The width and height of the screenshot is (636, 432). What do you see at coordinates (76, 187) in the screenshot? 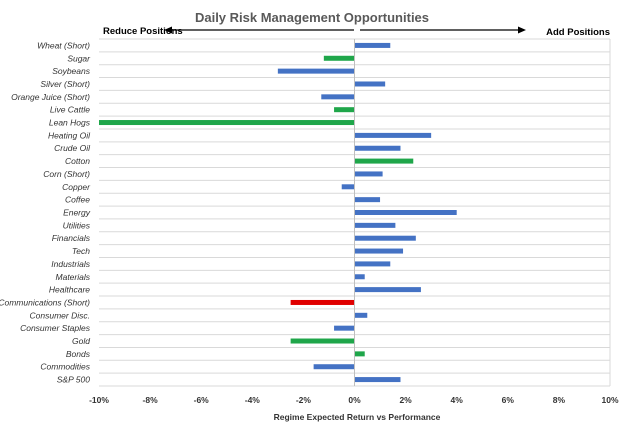
I see `category-label: Copper` at bounding box center [76, 187].